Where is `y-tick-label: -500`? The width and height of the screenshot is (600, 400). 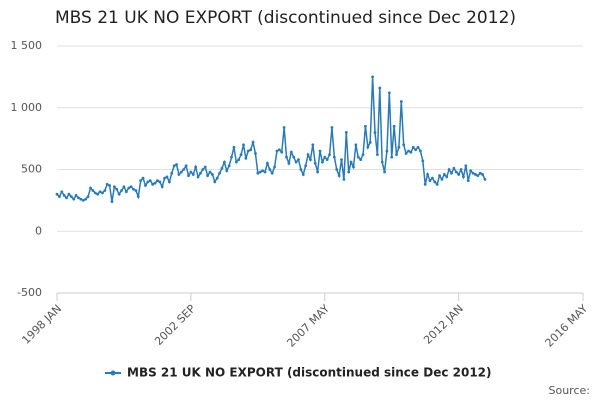
y-tick-label: -500 is located at coordinates (29, 292).